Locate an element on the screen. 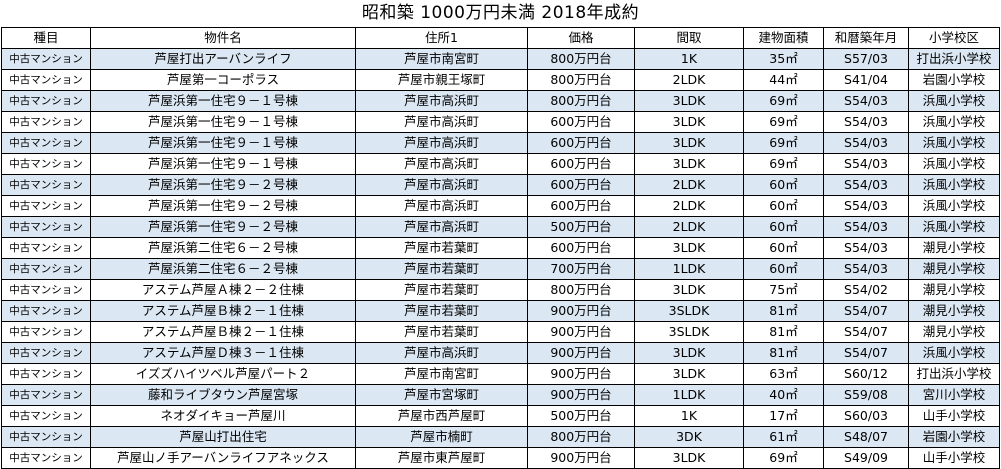  cell-layout: 3DK is located at coordinates (689, 437).